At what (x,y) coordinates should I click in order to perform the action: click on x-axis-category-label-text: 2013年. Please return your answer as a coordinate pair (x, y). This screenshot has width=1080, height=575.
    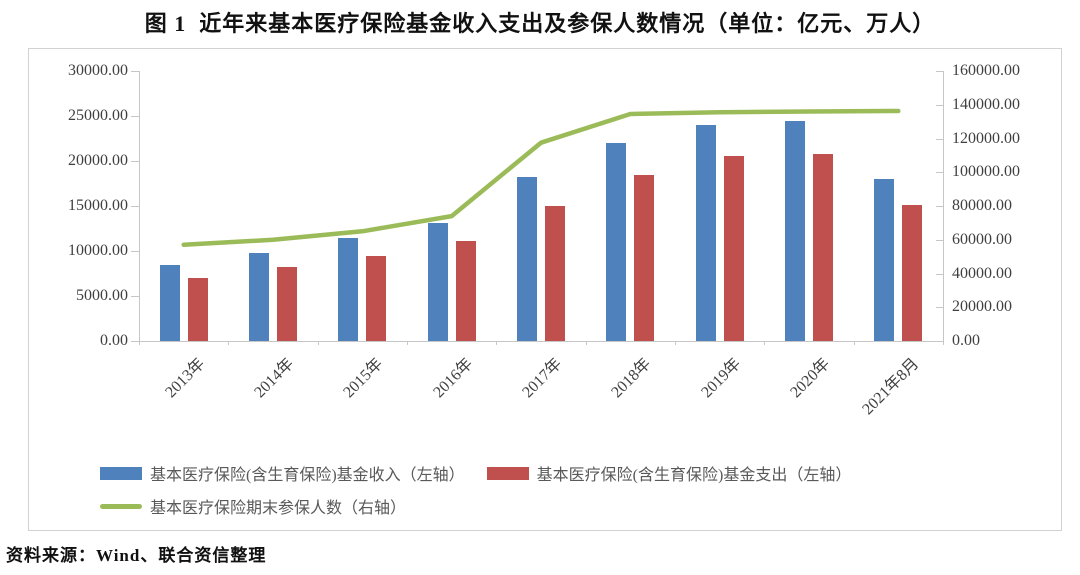
    Looking at the image, I should click on (184, 378).